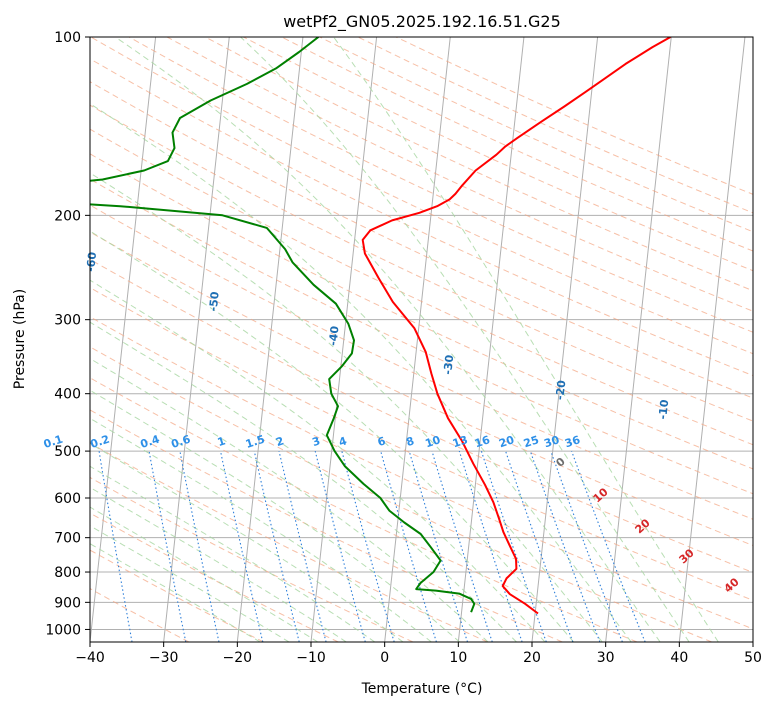  What do you see at coordinates (506, 441) in the screenshot?
I see `mixing-ratio-label: 20` at bounding box center [506, 441].